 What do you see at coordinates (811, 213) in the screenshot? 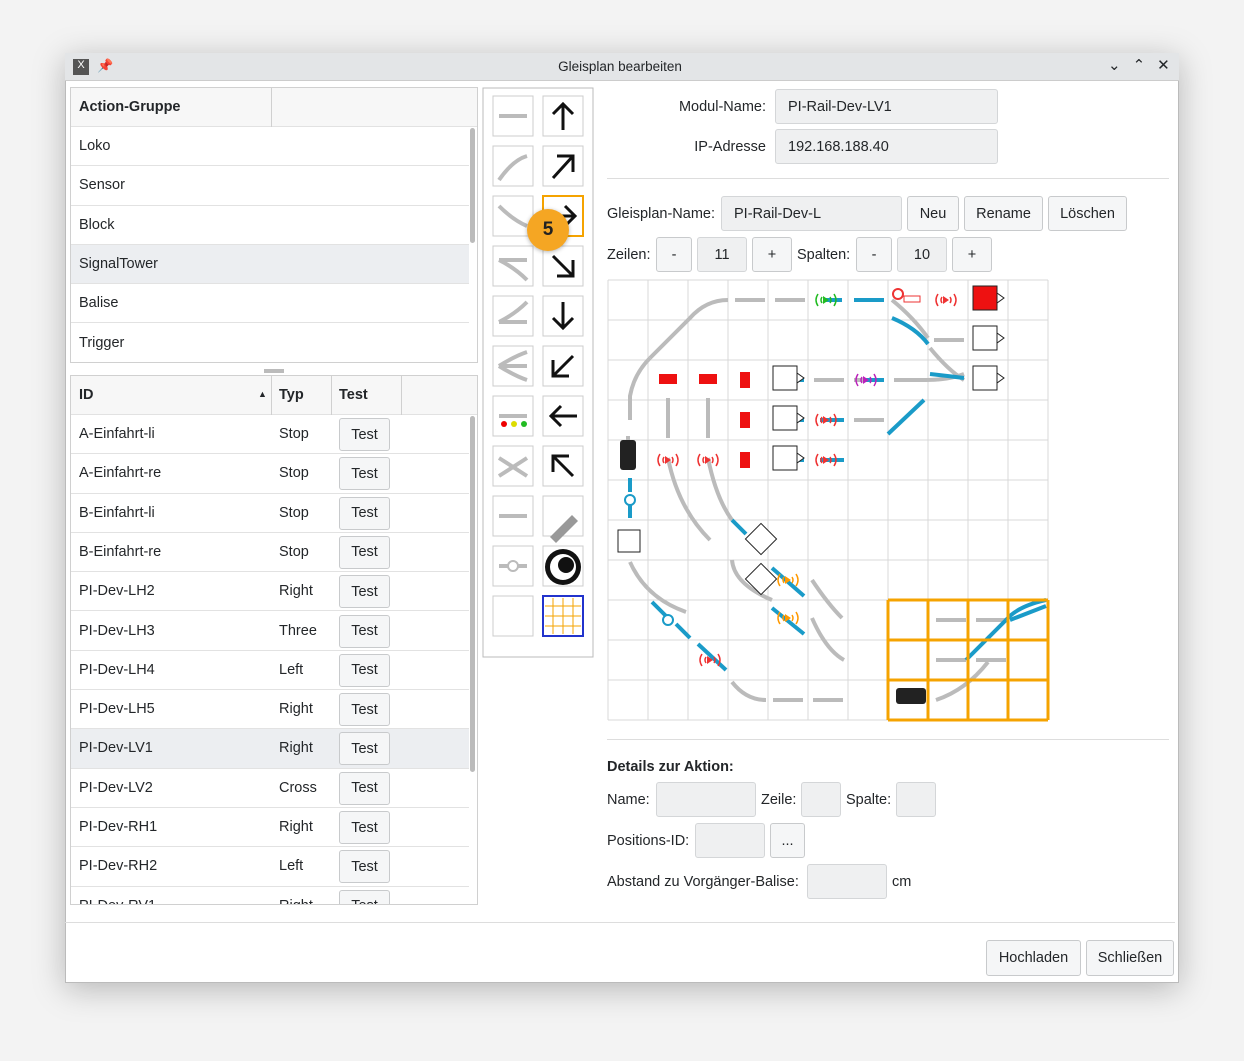
I see `plan-name-field: PI-Rail-Dev-L` at bounding box center [811, 213].